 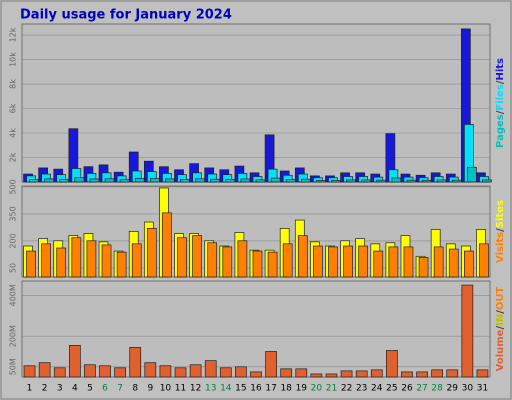 I want to click on legend-entry: Pages, so click(x=500, y=131).